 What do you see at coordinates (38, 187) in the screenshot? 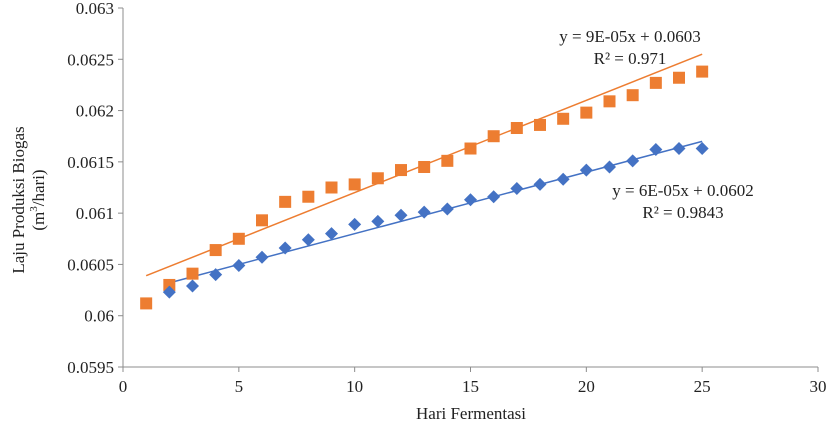
I see `y-axis-unit-post: /hari)` at bounding box center [38, 187].